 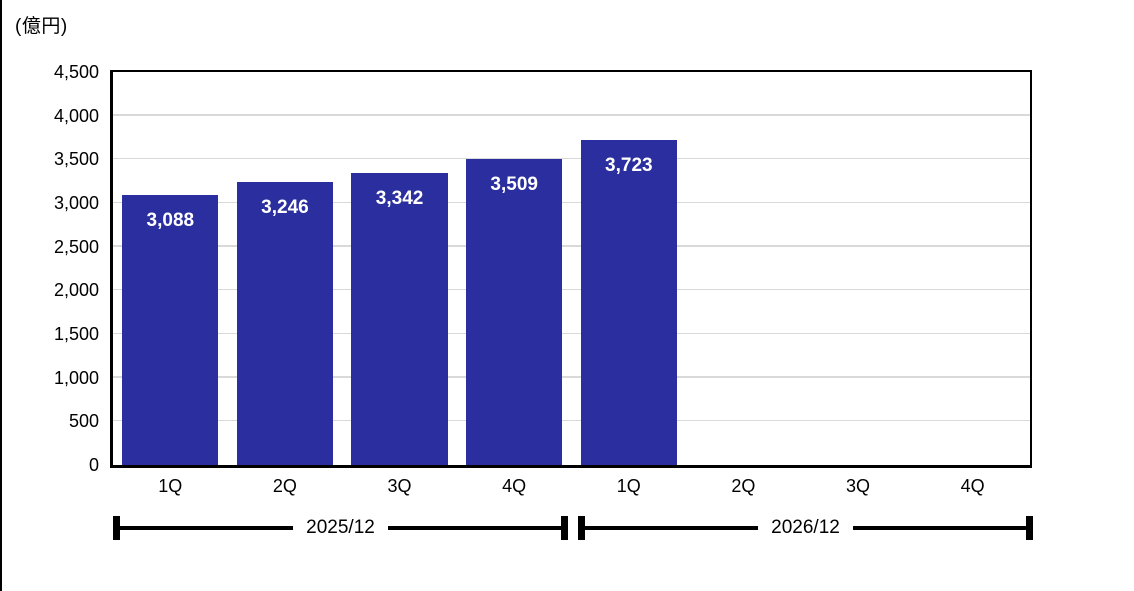 I want to click on period-bracket-2026: 2026/12, so click(x=805, y=528).